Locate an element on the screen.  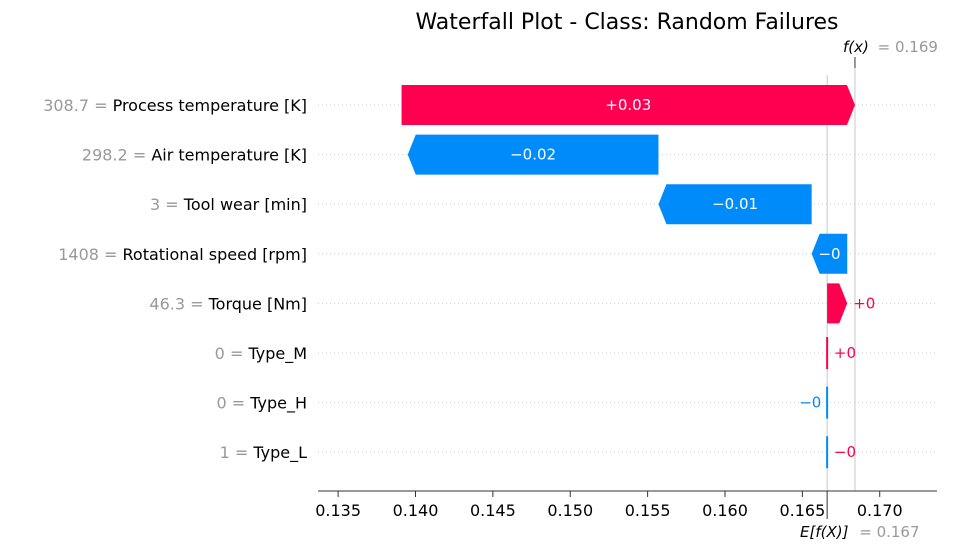
feature-name: Tool wear [min] is located at coordinates (245, 204).